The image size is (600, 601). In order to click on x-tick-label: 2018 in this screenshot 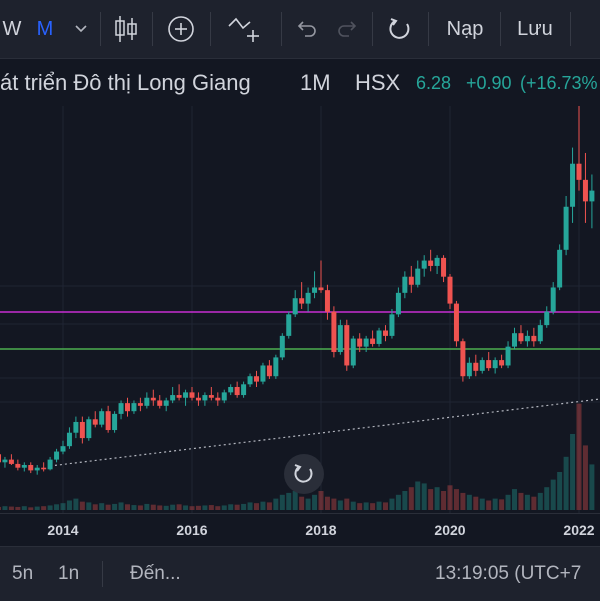, I will do `click(321, 530)`.